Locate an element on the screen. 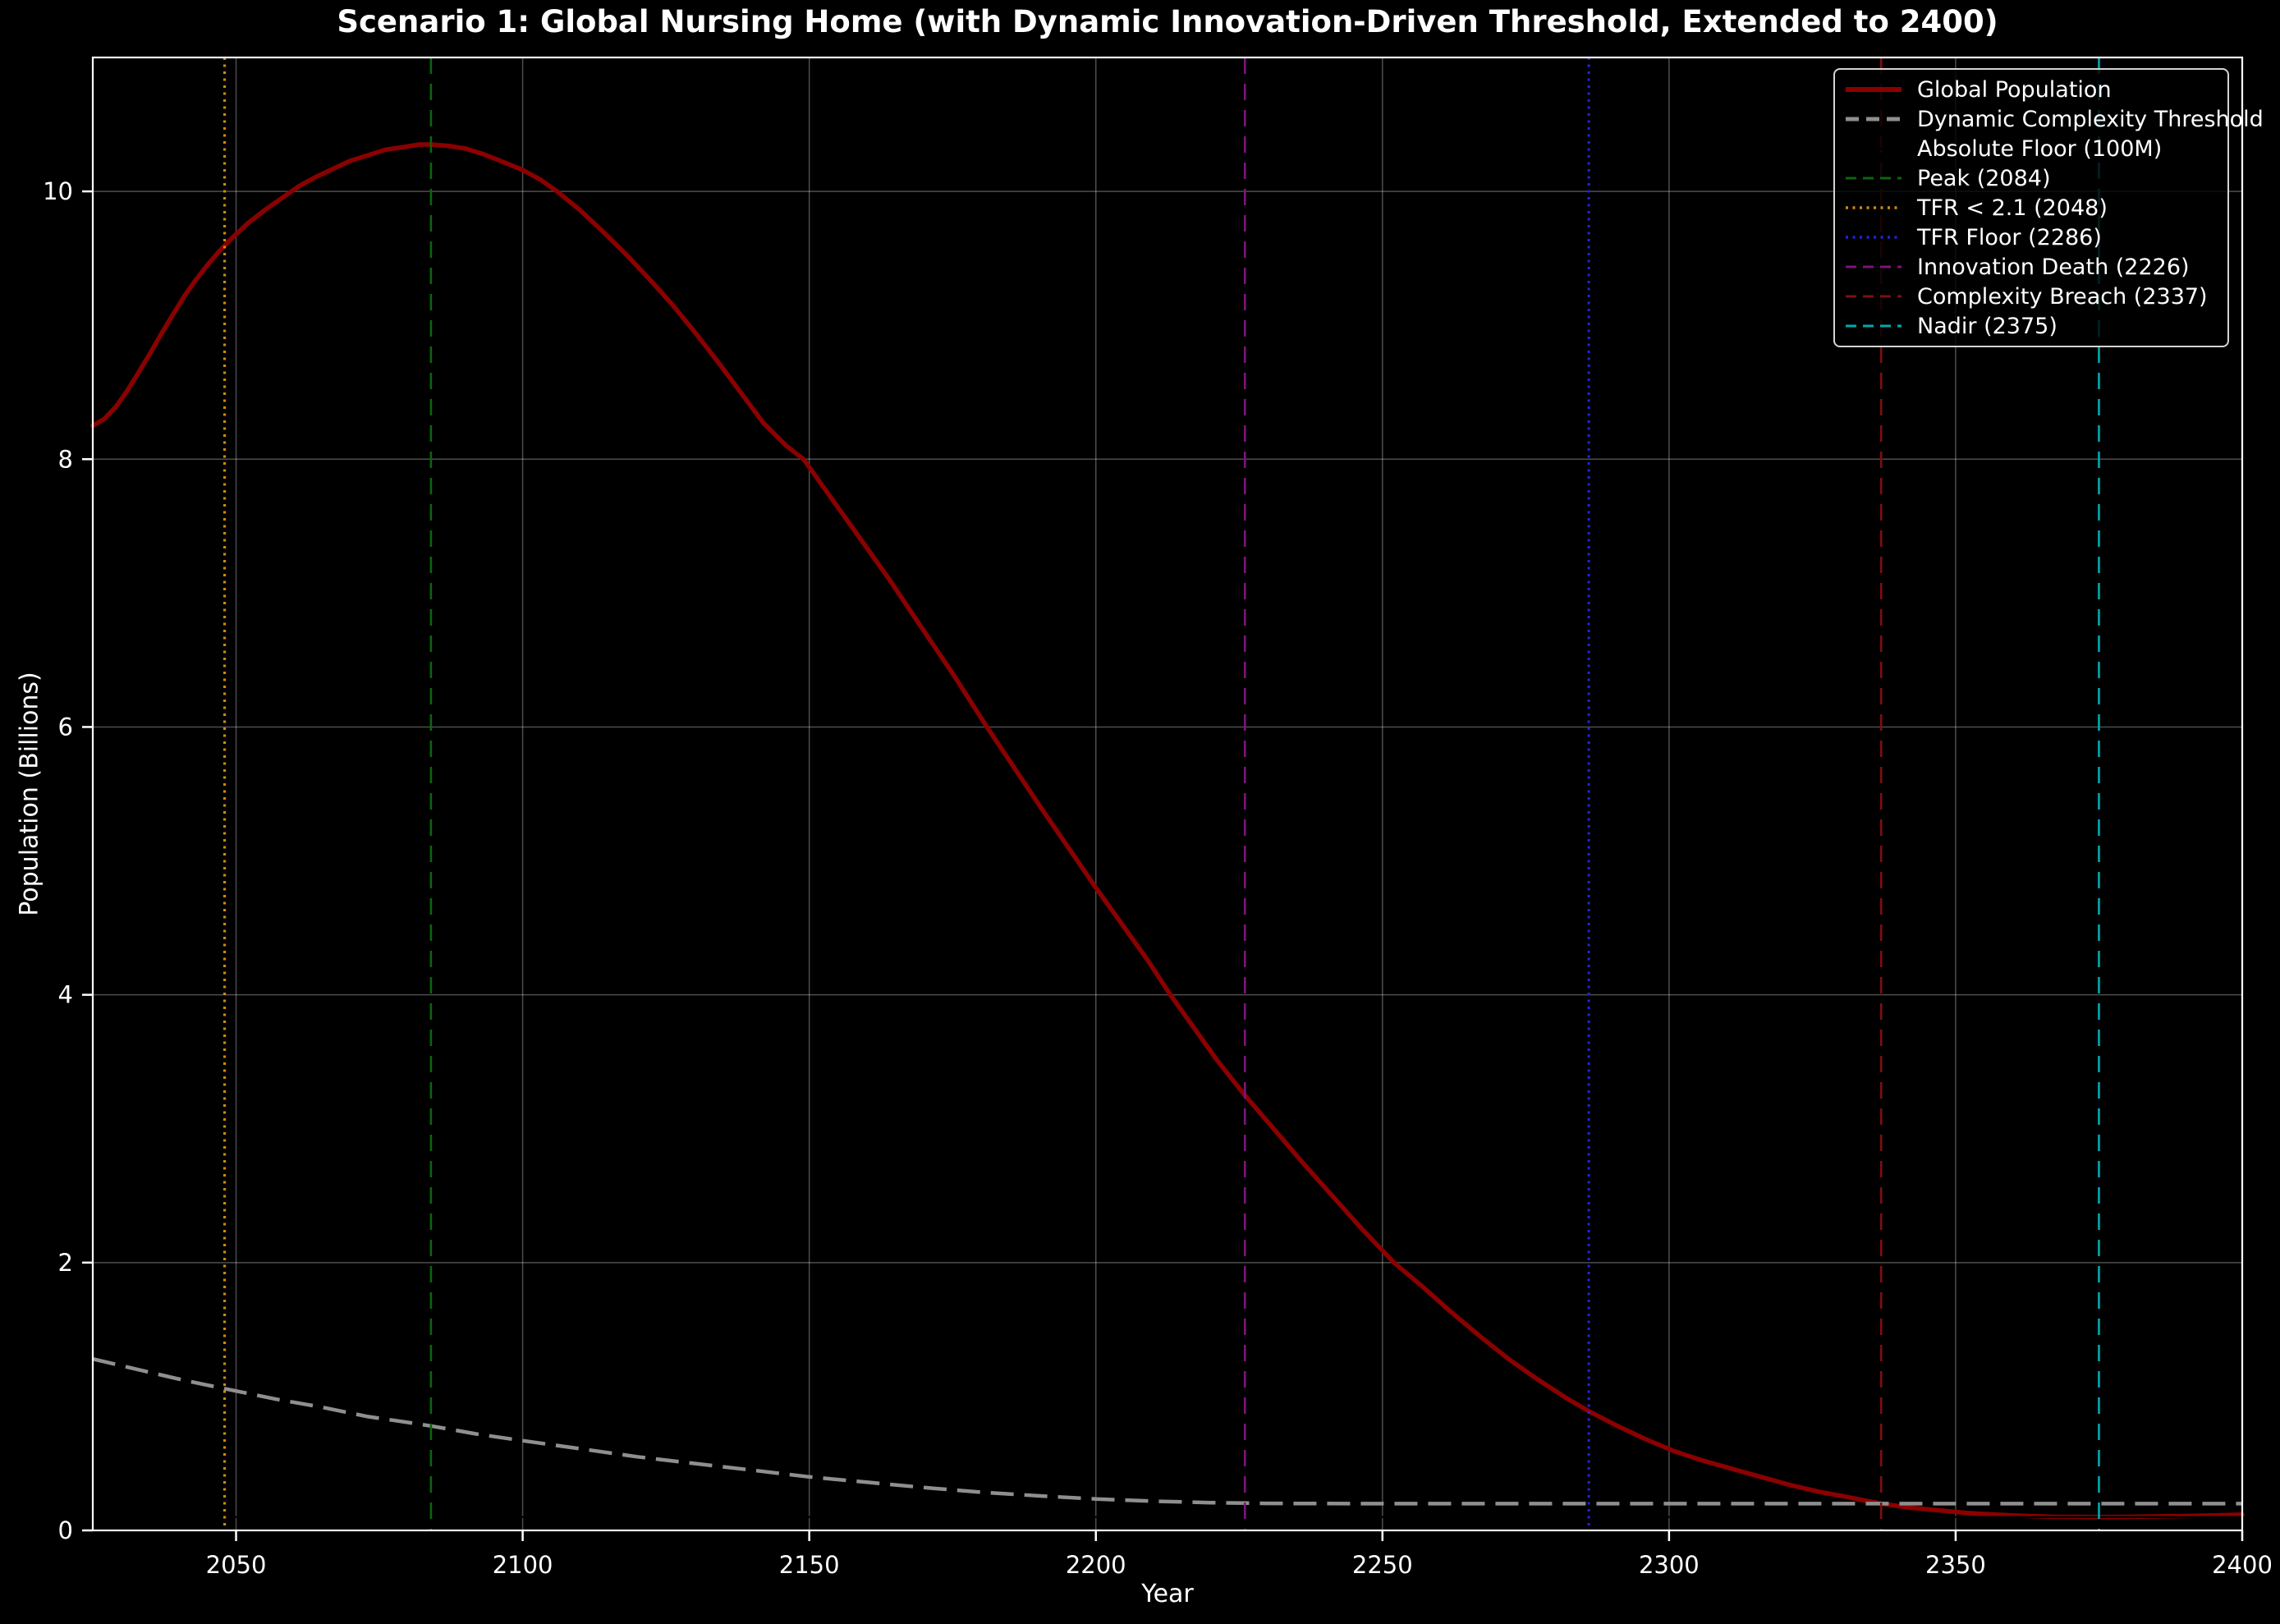  x-axis-label: Year is located at coordinates (1167, 1594).